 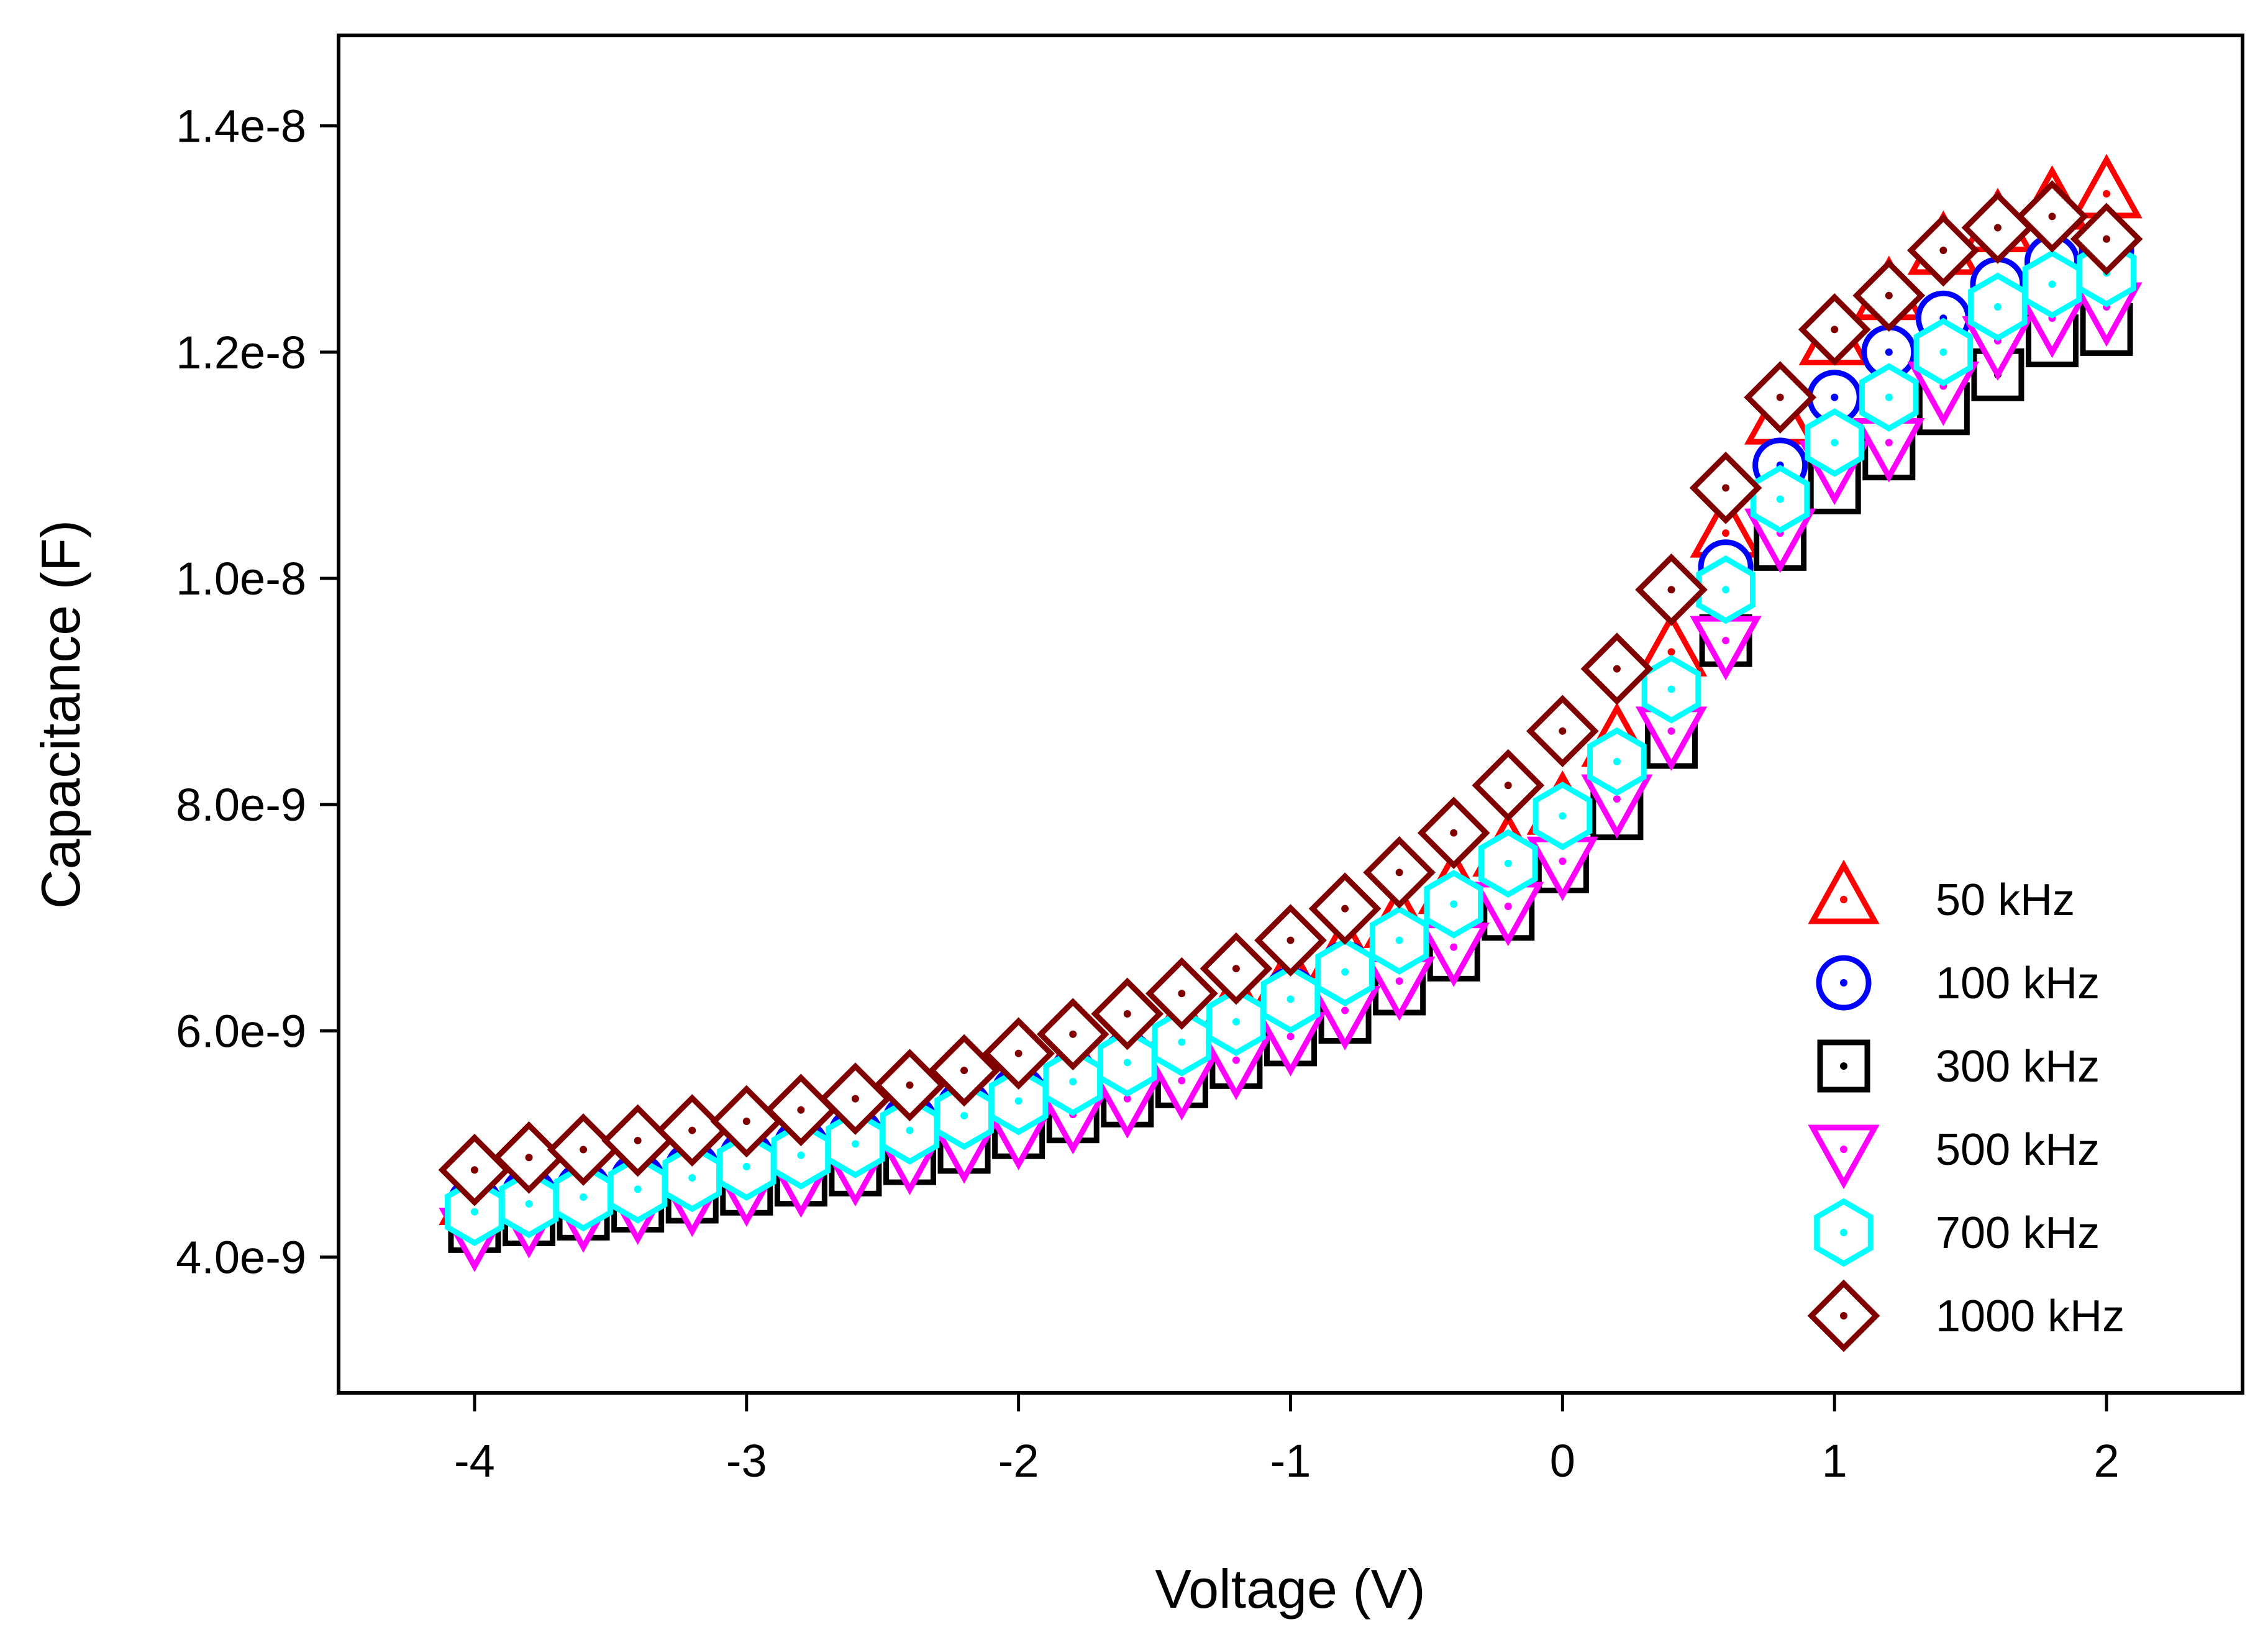 What do you see at coordinates (746, 1461) in the screenshot?
I see `x-tick-label: -3` at bounding box center [746, 1461].